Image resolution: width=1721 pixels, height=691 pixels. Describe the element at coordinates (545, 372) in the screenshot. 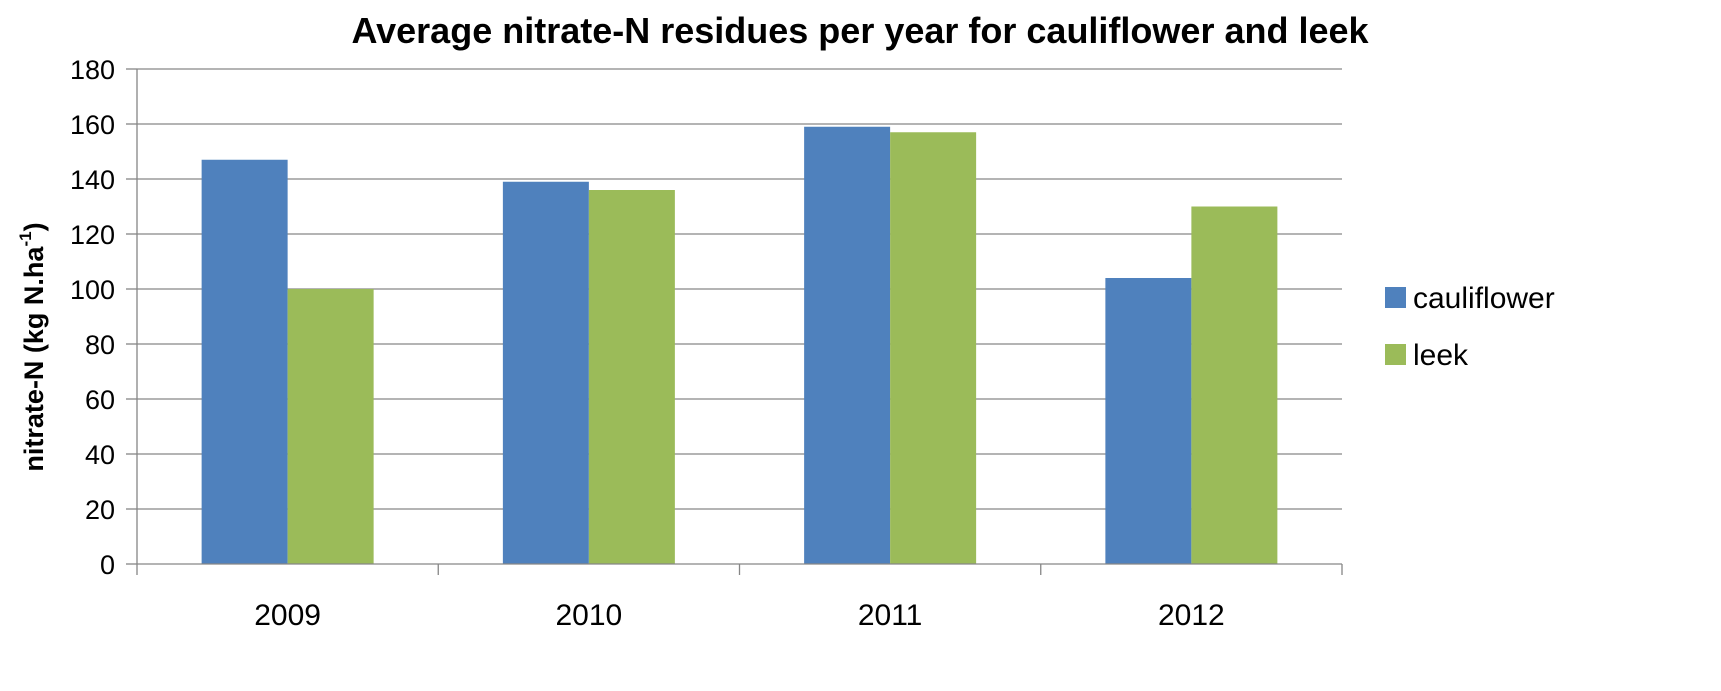

I see `bar-cauliflower-2010` at that location.